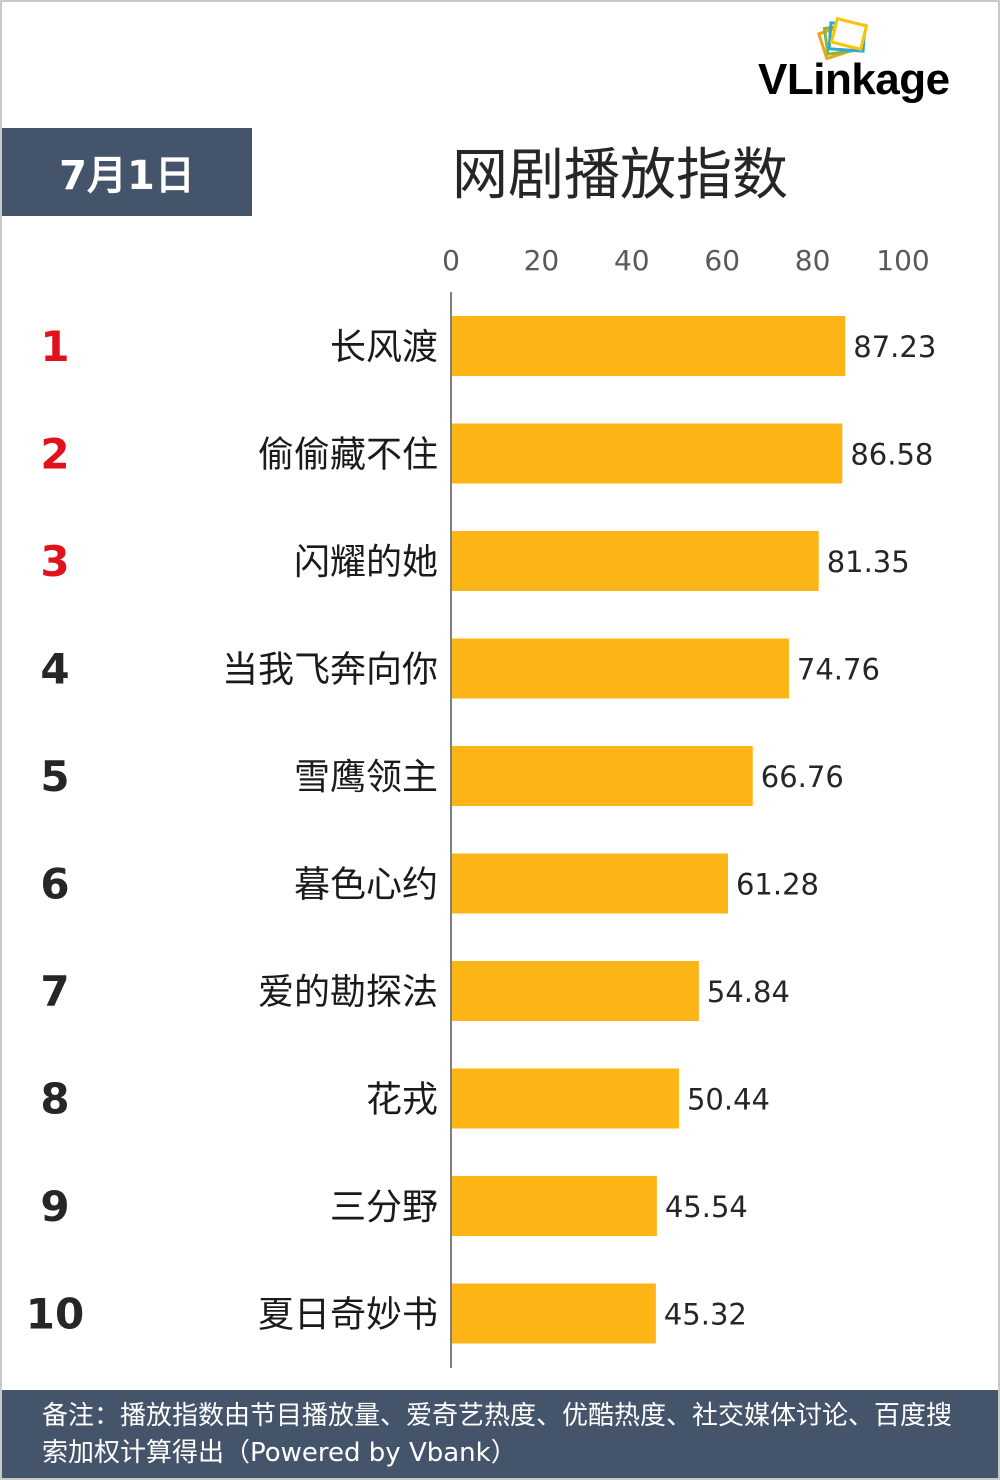 The height and width of the screenshot is (1480, 1000). What do you see at coordinates (722, 260) in the screenshot?
I see `x-tick-label: 60` at bounding box center [722, 260].